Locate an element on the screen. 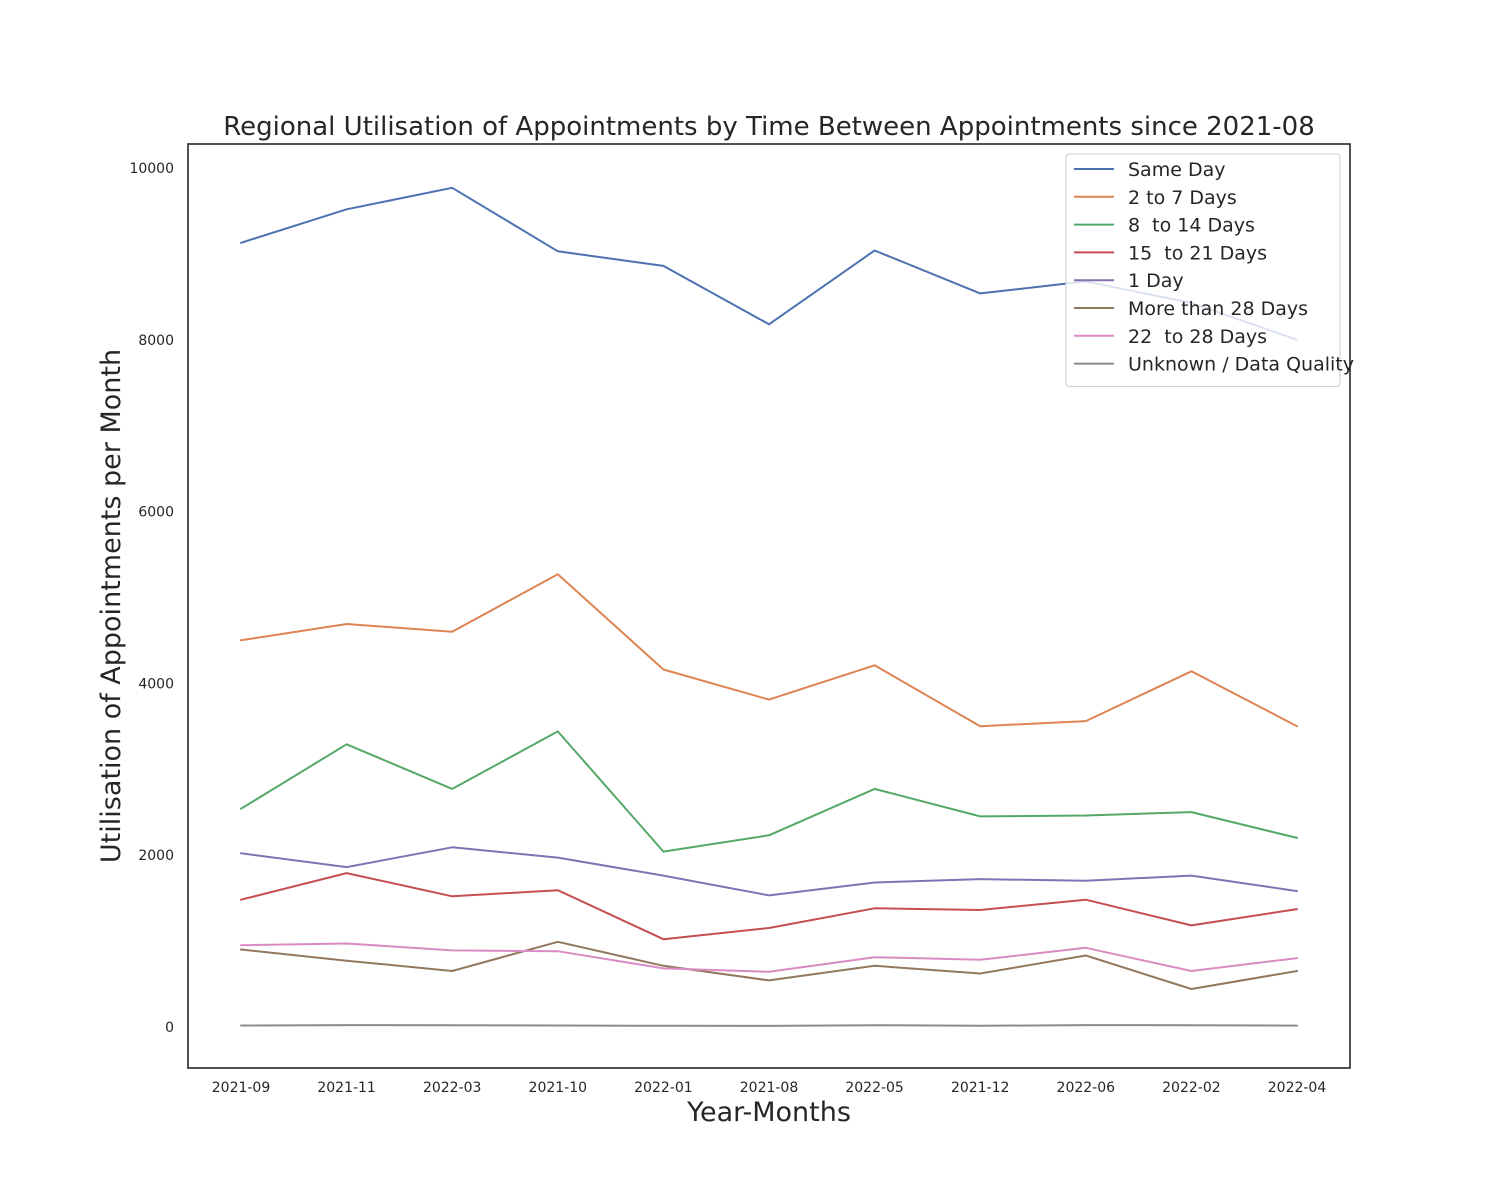 The image size is (1500, 1200). x-tick-label: 2021-08 is located at coordinates (769, 1088).